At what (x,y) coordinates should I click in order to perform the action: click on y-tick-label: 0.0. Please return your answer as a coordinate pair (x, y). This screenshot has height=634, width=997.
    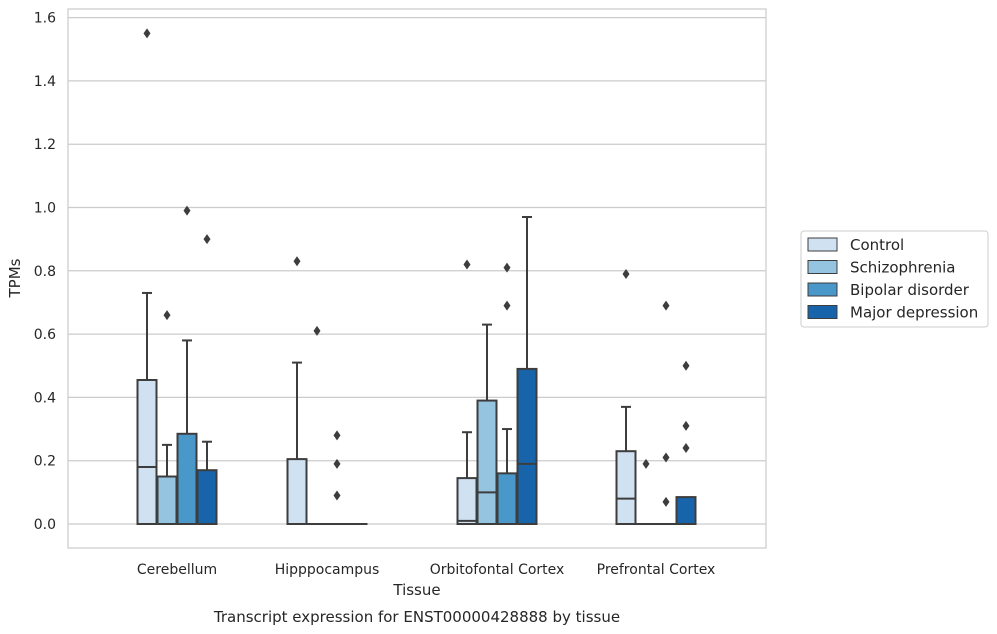
    Looking at the image, I should click on (45, 525).